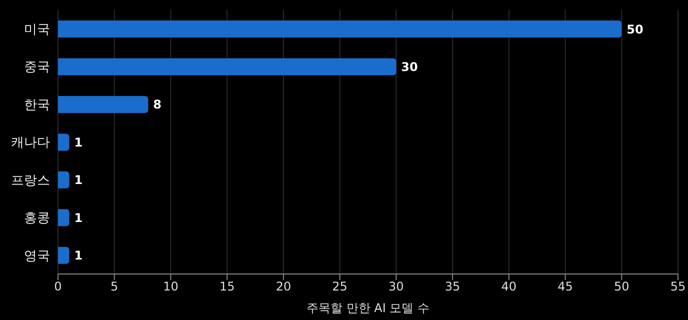  I want to click on x-tick-label: 25, so click(340, 287).